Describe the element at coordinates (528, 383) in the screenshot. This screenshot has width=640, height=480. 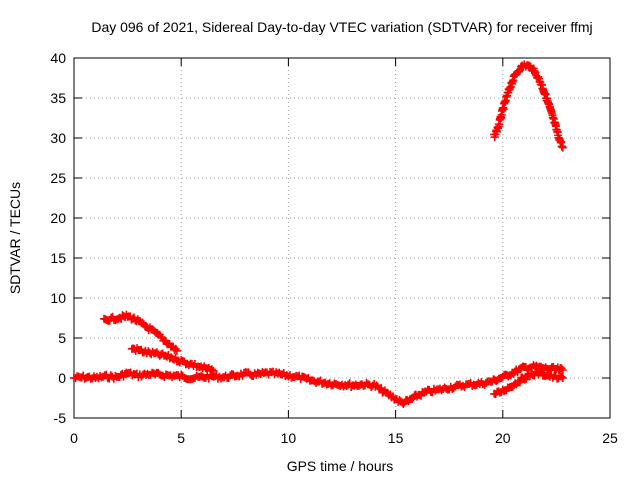
I see `series-satellite-arc-late-low` at that location.